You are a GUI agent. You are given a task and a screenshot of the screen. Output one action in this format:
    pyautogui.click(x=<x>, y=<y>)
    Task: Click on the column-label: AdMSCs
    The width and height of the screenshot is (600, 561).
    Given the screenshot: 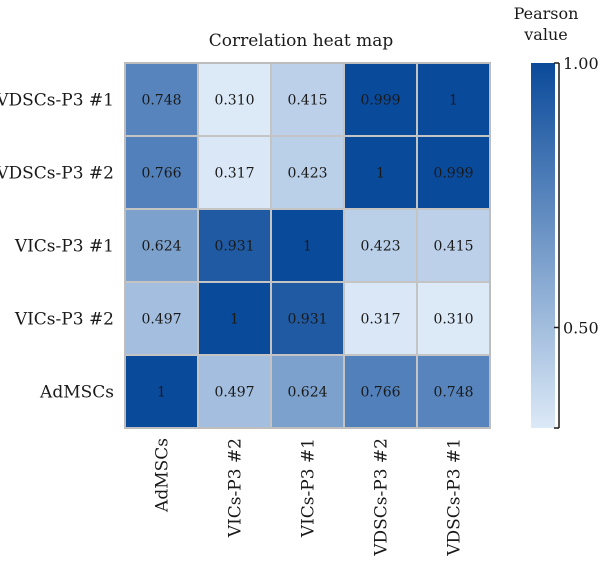 What is the action you would take?
    pyautogui.click(x=163, y=475)
    